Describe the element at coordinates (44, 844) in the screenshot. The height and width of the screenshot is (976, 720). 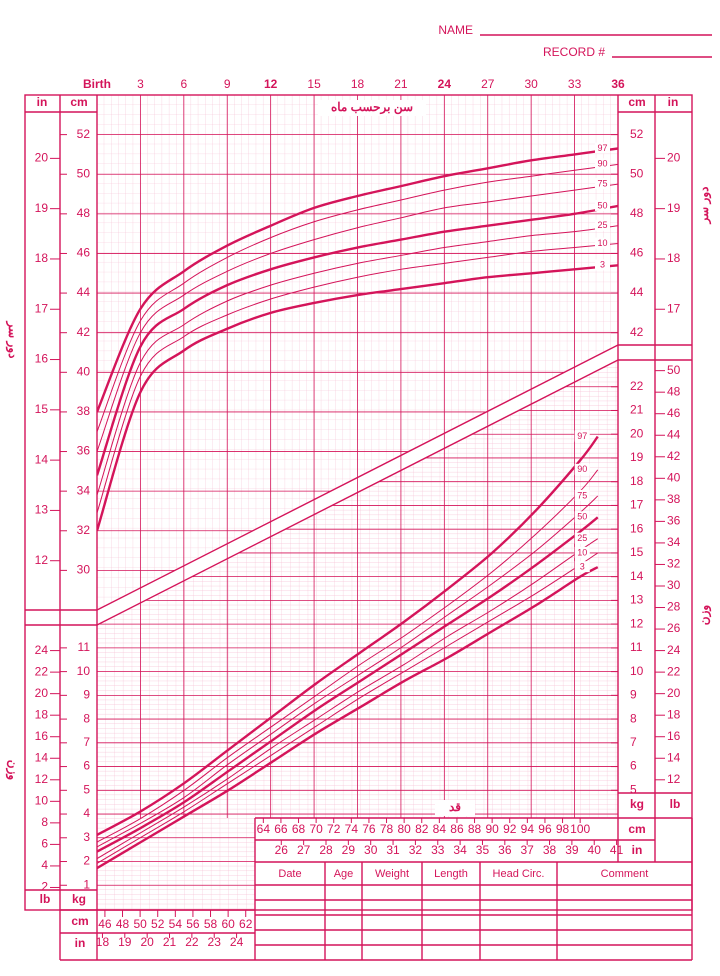
I see `y2-tick-label: 6` at that location.